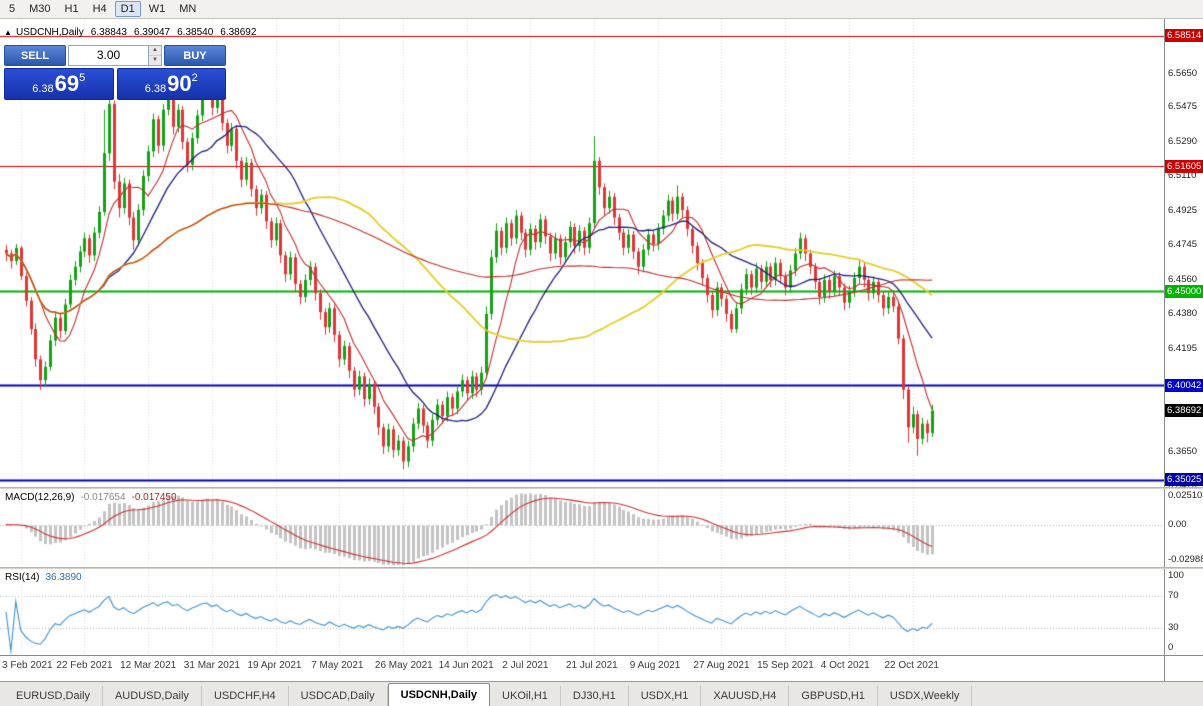  What do you see at coordinates (53, 696) in the screenshot?
I see `symbol-tab-eurusd-daily: EURUSD,Daily` at bounding box center [53, 696].